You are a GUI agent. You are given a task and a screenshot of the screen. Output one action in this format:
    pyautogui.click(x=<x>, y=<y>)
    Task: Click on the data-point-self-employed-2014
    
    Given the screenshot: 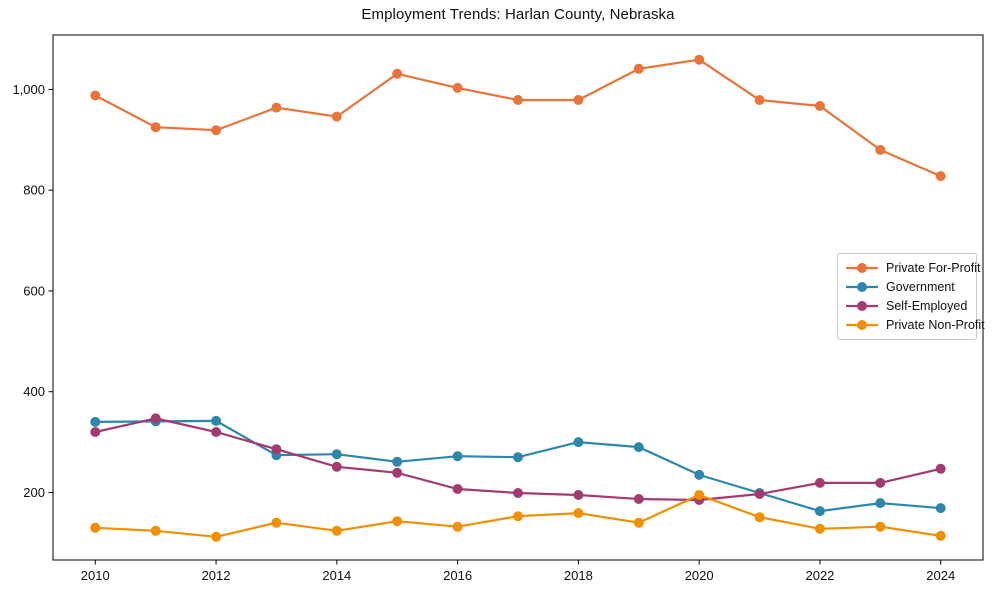 What is the action you would take?
    pyautogui.click(x=336, y=466)
    